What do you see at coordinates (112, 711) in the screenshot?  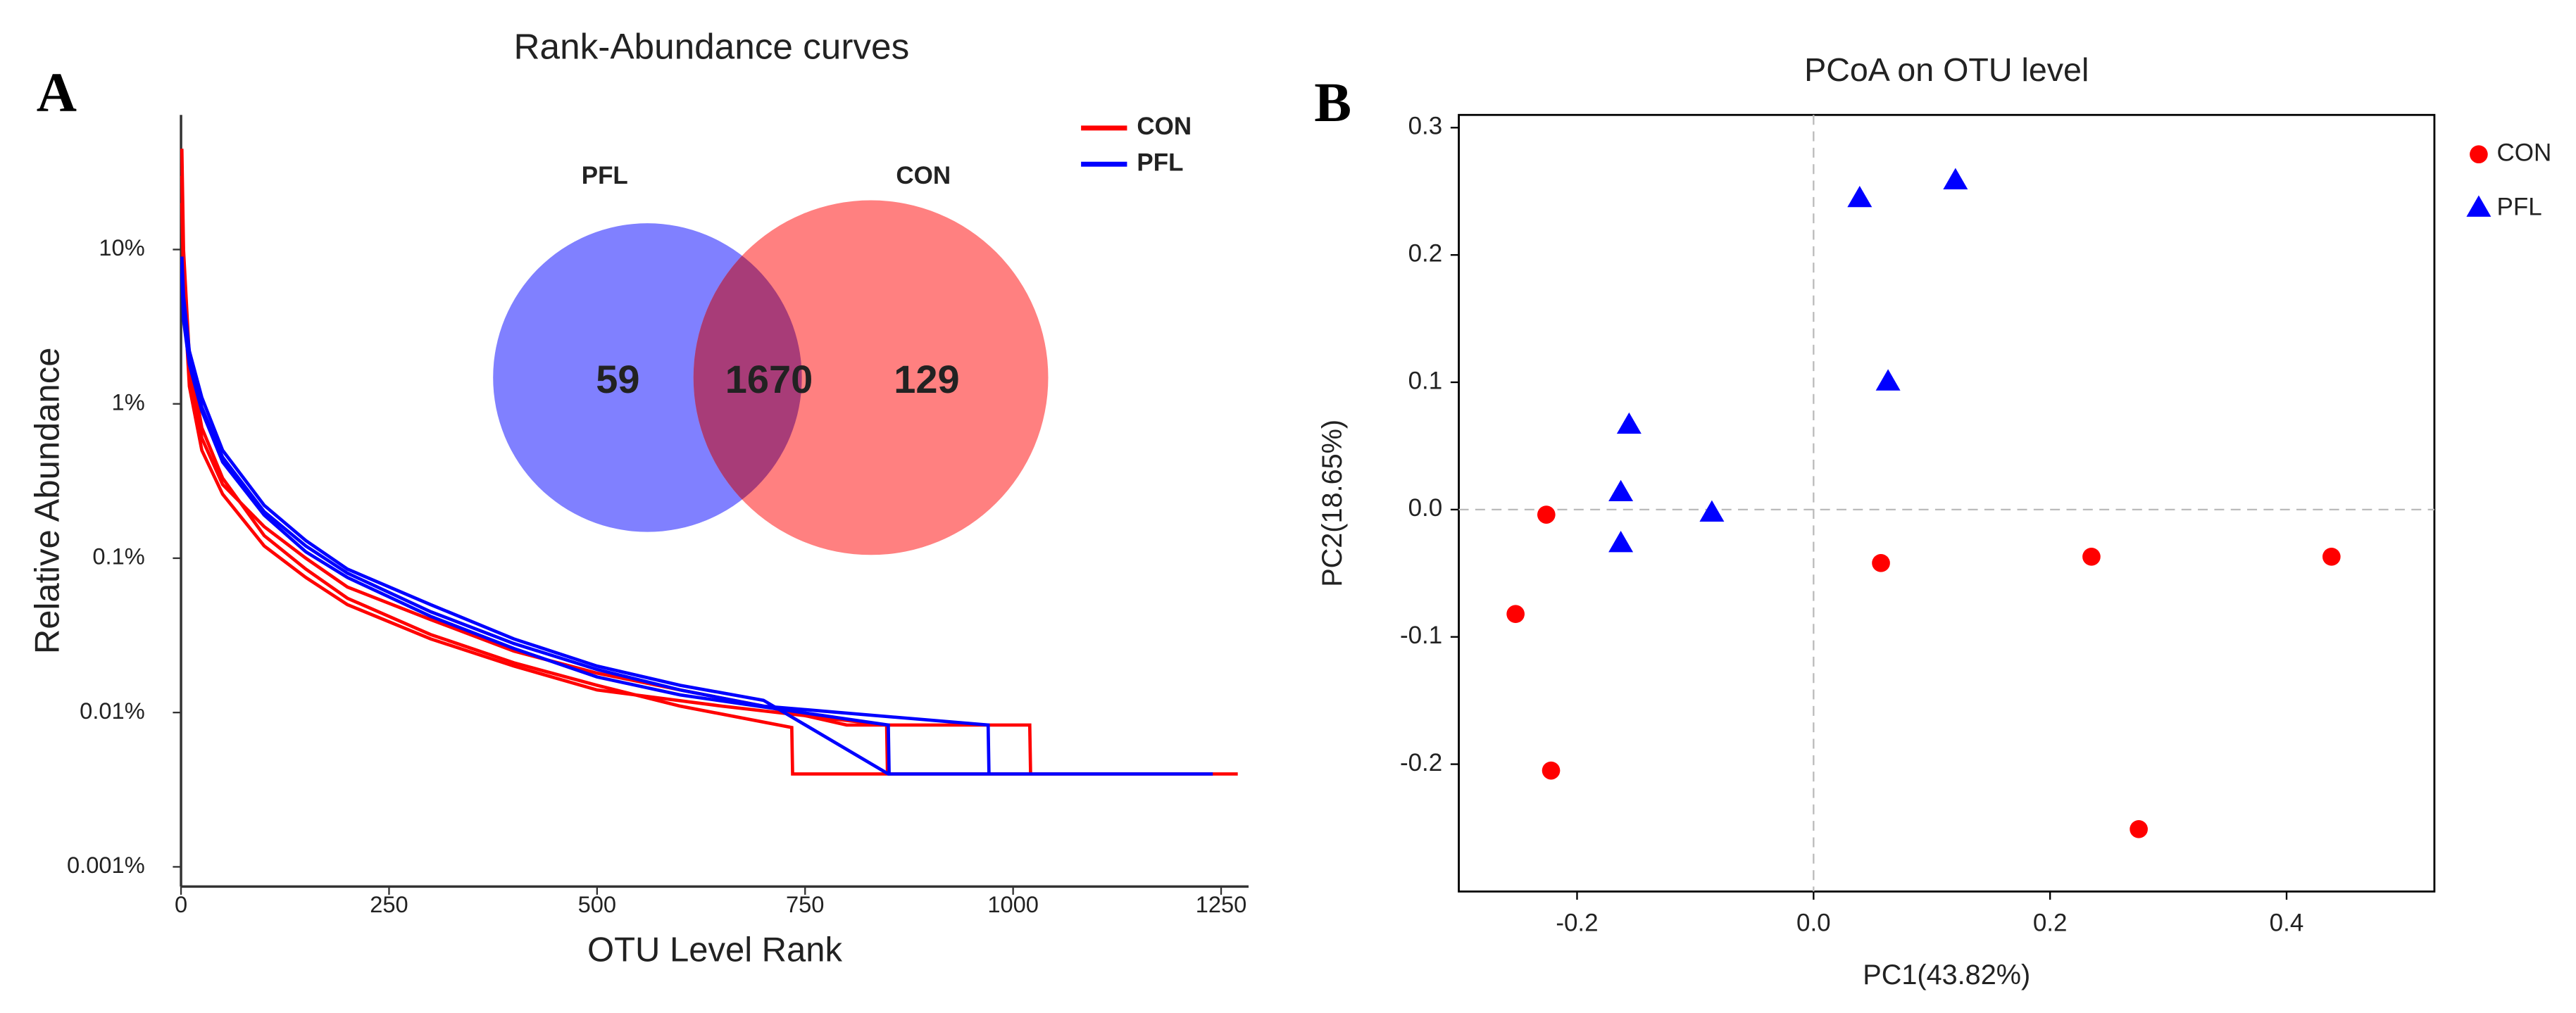 I see `y-tick-label: 0.01%` at bounding box center [112, 711].